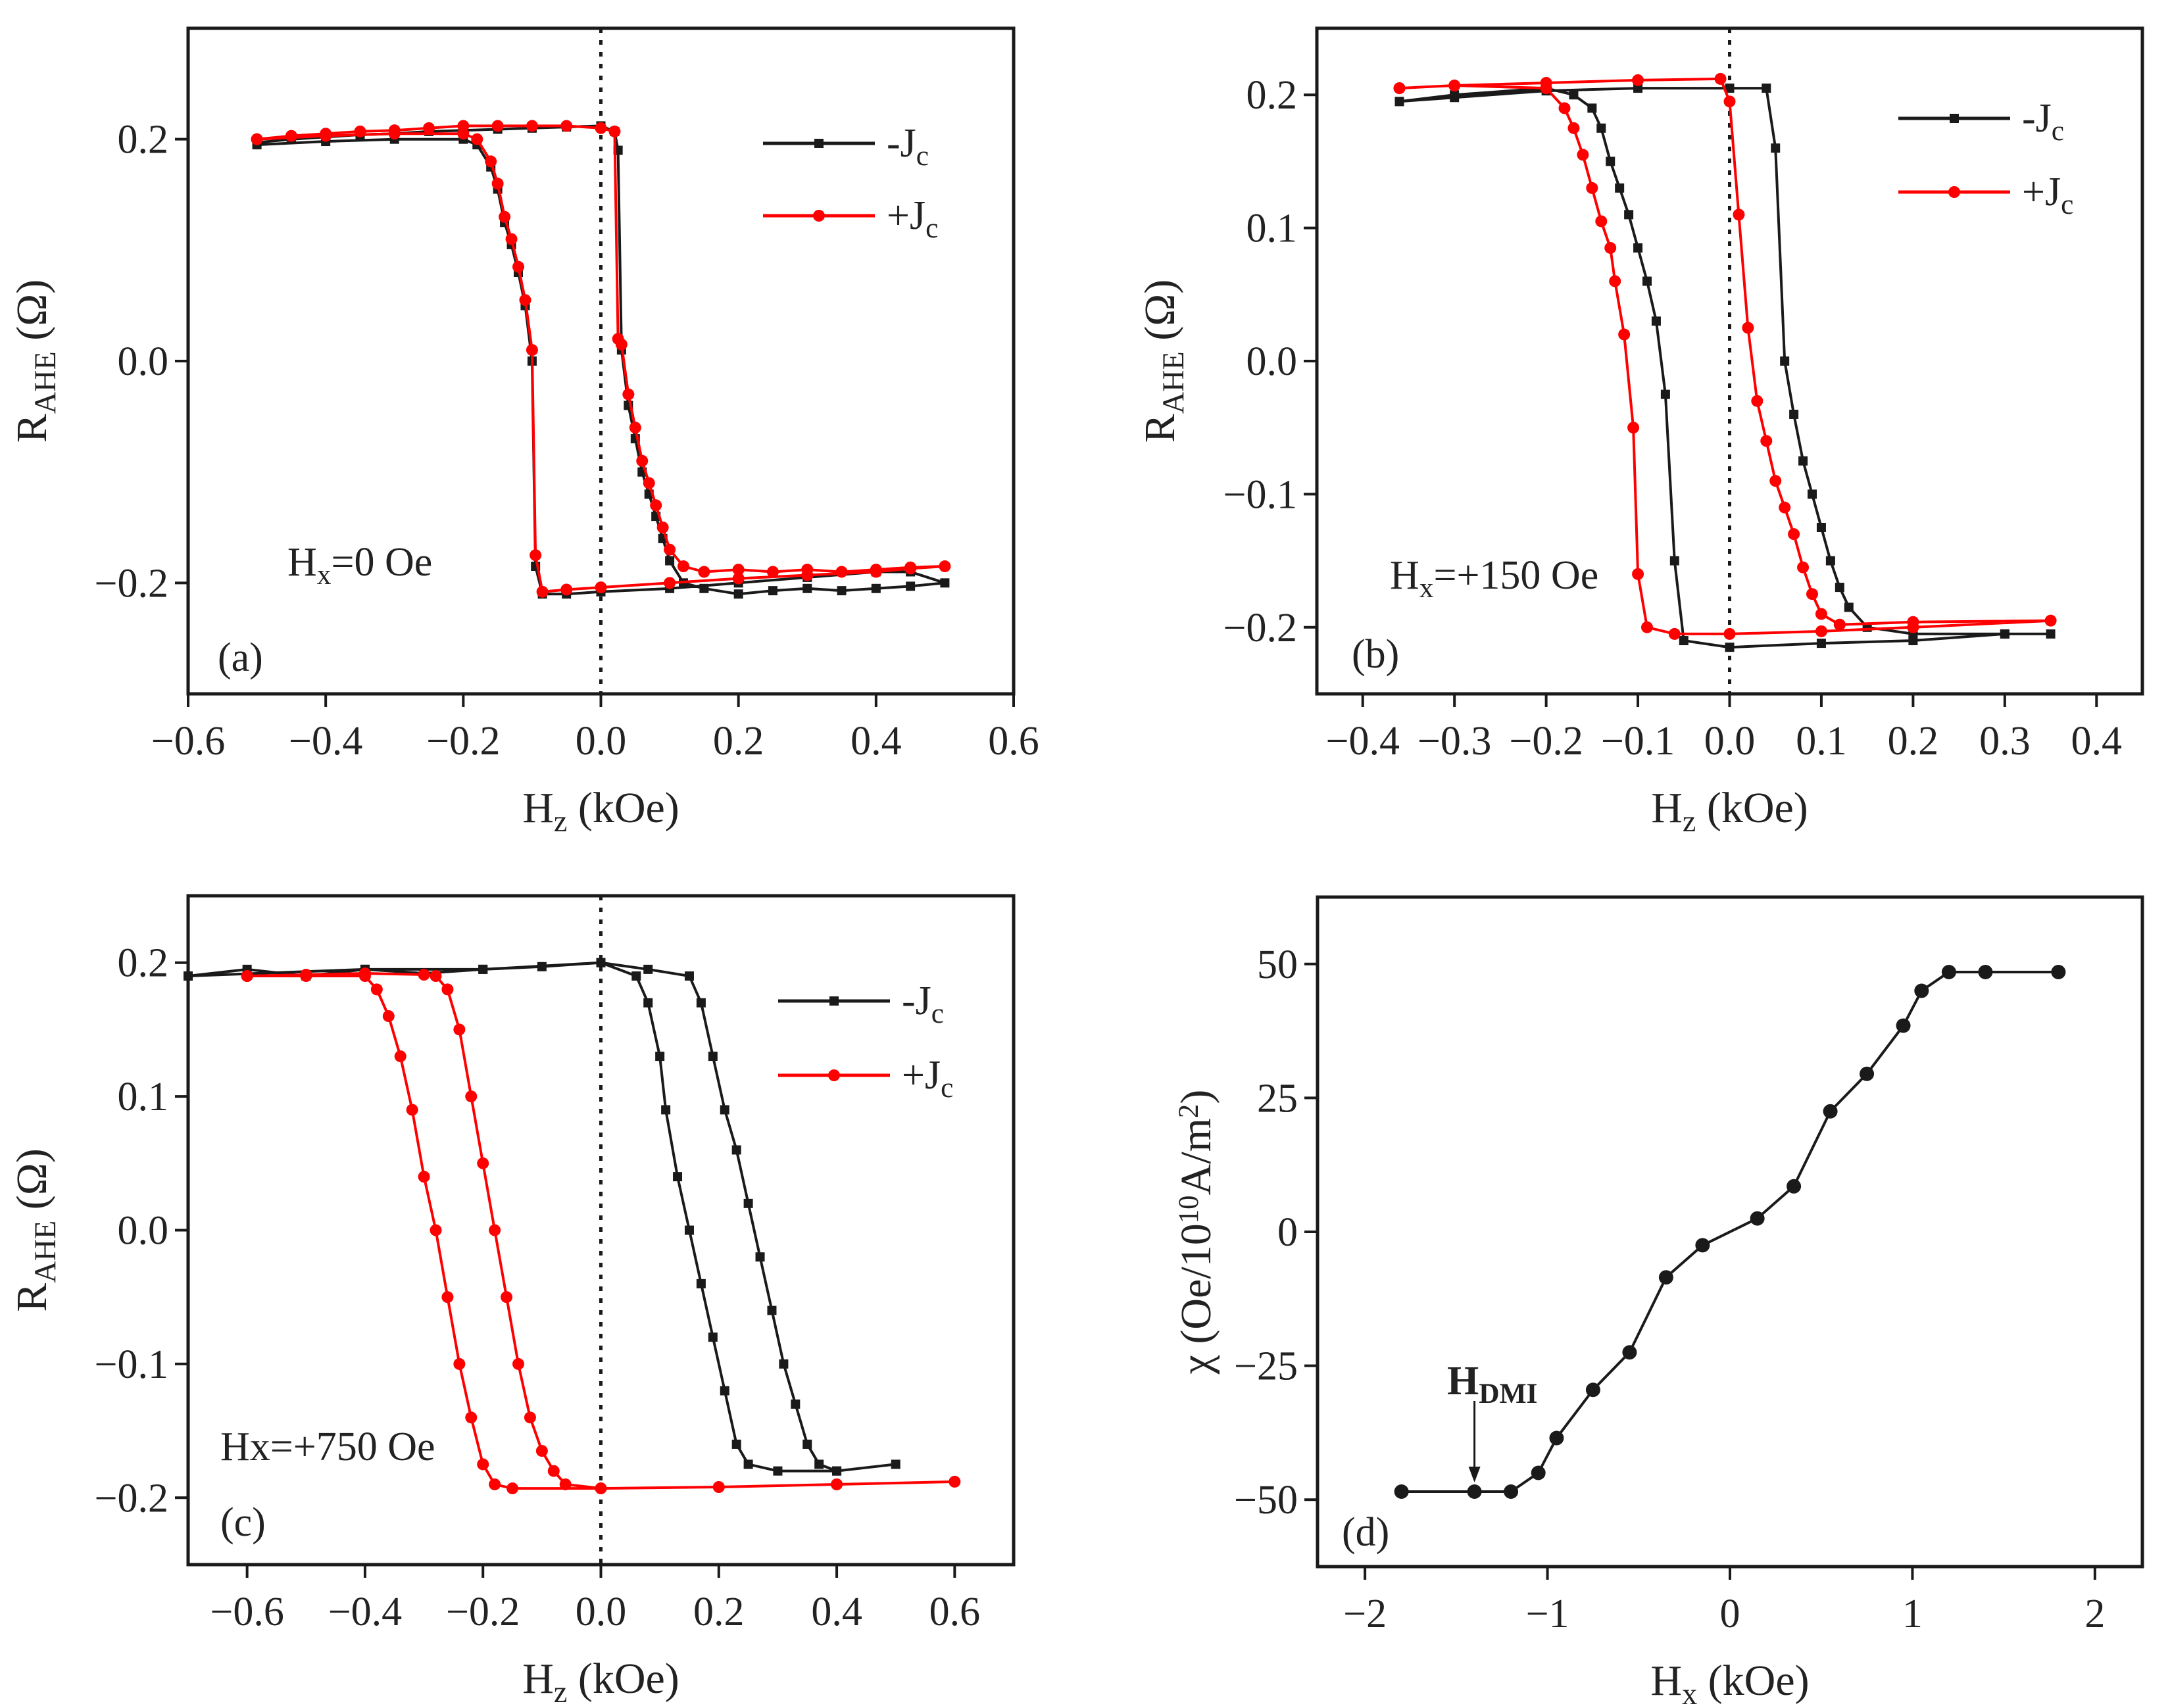 The height and width of the screenshot is (1708, 2170). What do you see at coordinates (1730, 1232) in the screenshot?
I see `series-line` at bounding box center [1730, 1232].